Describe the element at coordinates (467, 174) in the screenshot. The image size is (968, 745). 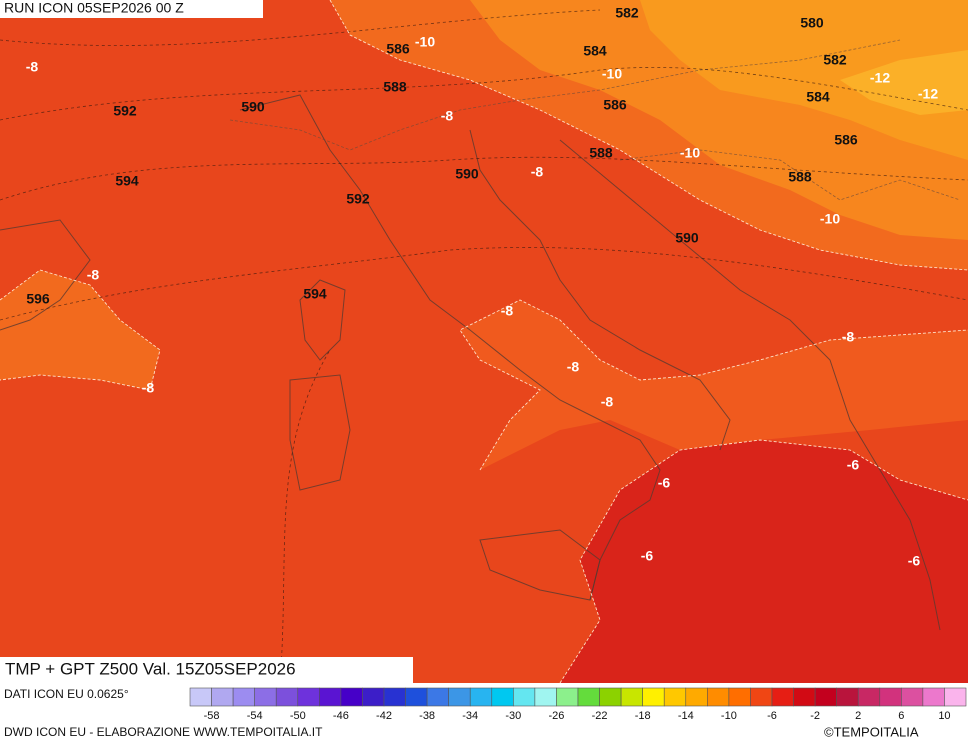
I see `gpt-label: 590` at that location.